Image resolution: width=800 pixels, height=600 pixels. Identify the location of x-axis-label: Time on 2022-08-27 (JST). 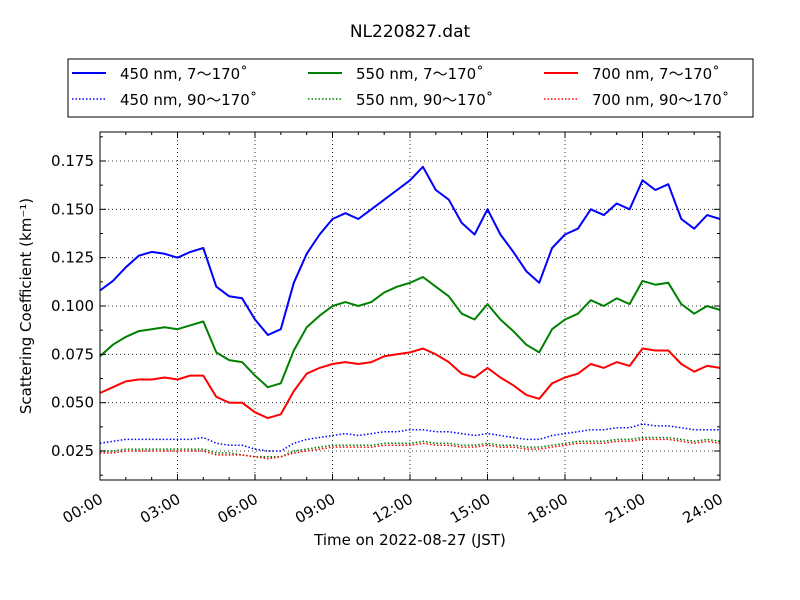
(409, 540).